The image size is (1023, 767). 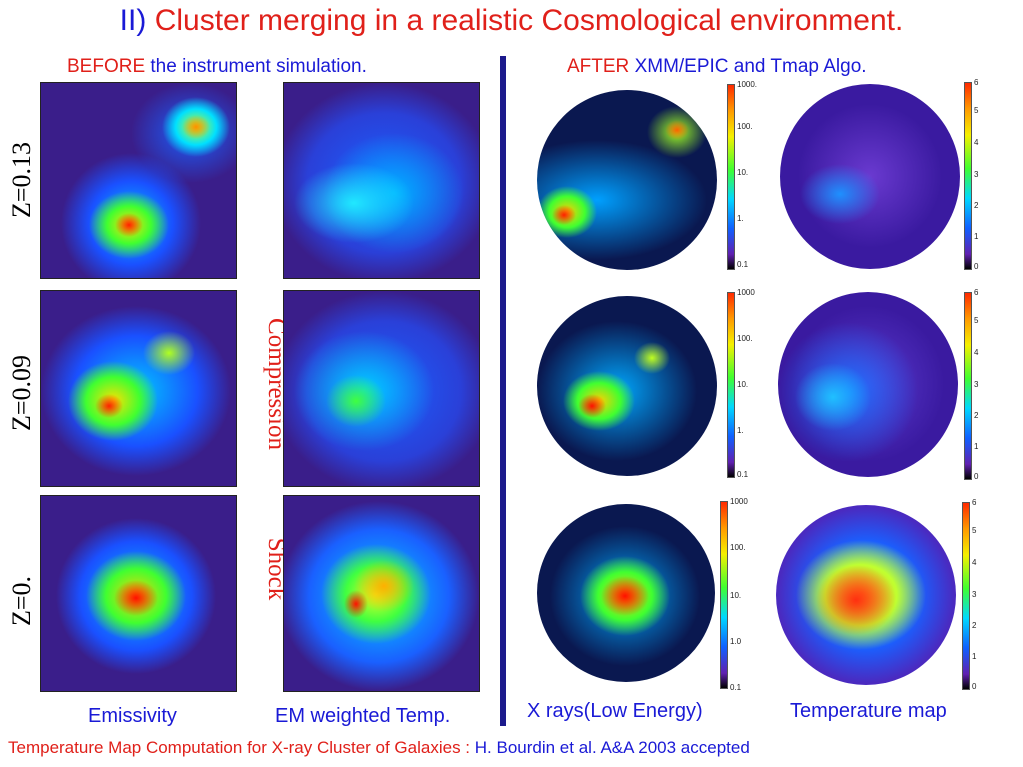 I want to click on xray-colorbar-ticks-3: 1000 100. 10. 1.0 0.1, so click(x=739, y=594).